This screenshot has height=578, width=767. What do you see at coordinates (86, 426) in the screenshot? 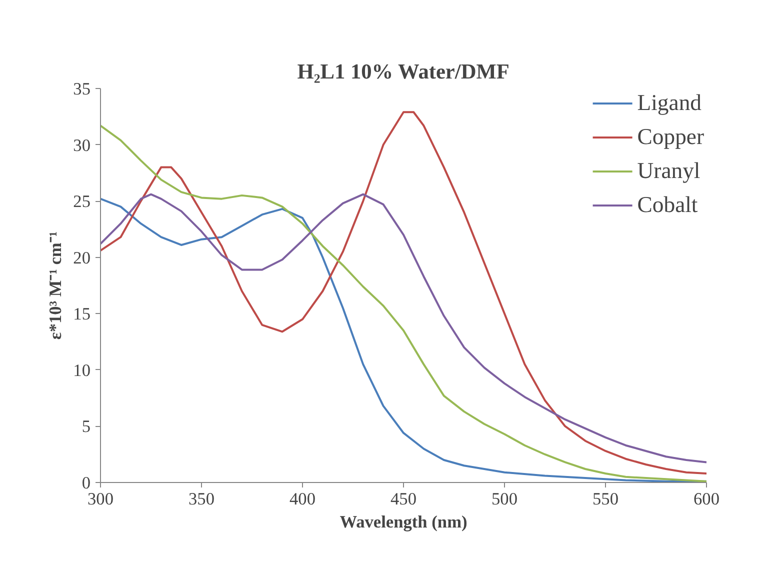
I see `y-tick-label: 5` at bounding box center [86, 426].